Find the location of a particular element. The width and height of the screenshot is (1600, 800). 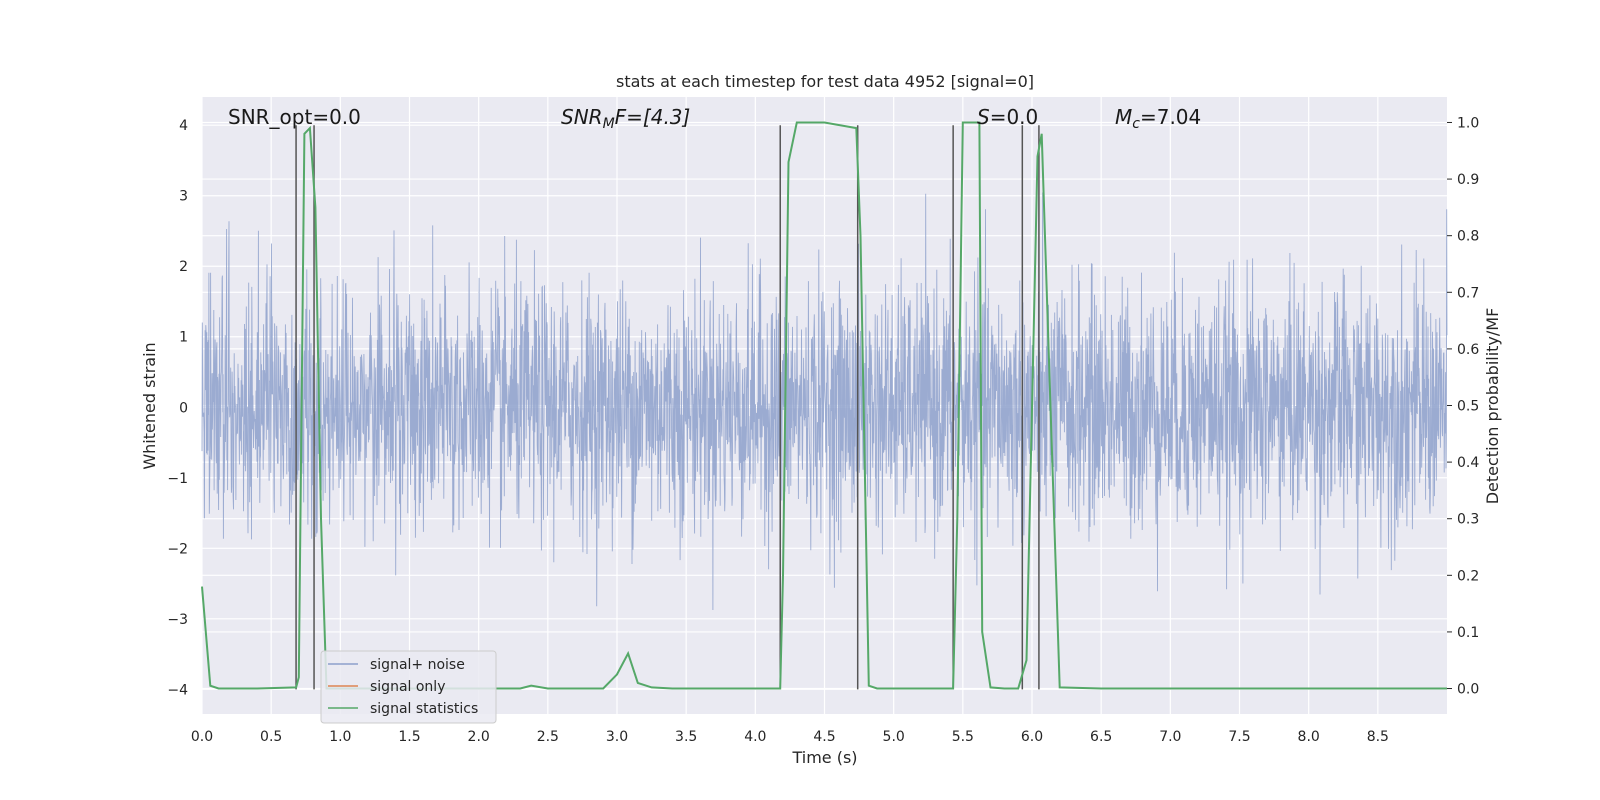

x-tick-label: 8.0 is located at coordinates (1309, 737).